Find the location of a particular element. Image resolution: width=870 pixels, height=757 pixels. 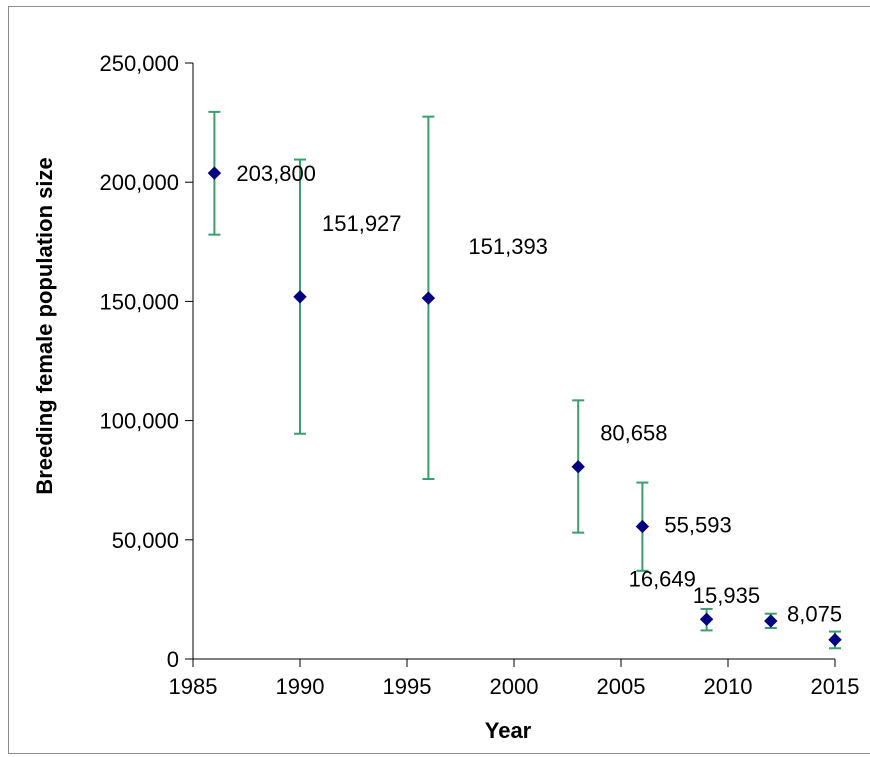

data-label: 151,927 is located at coordinates (362, 223).